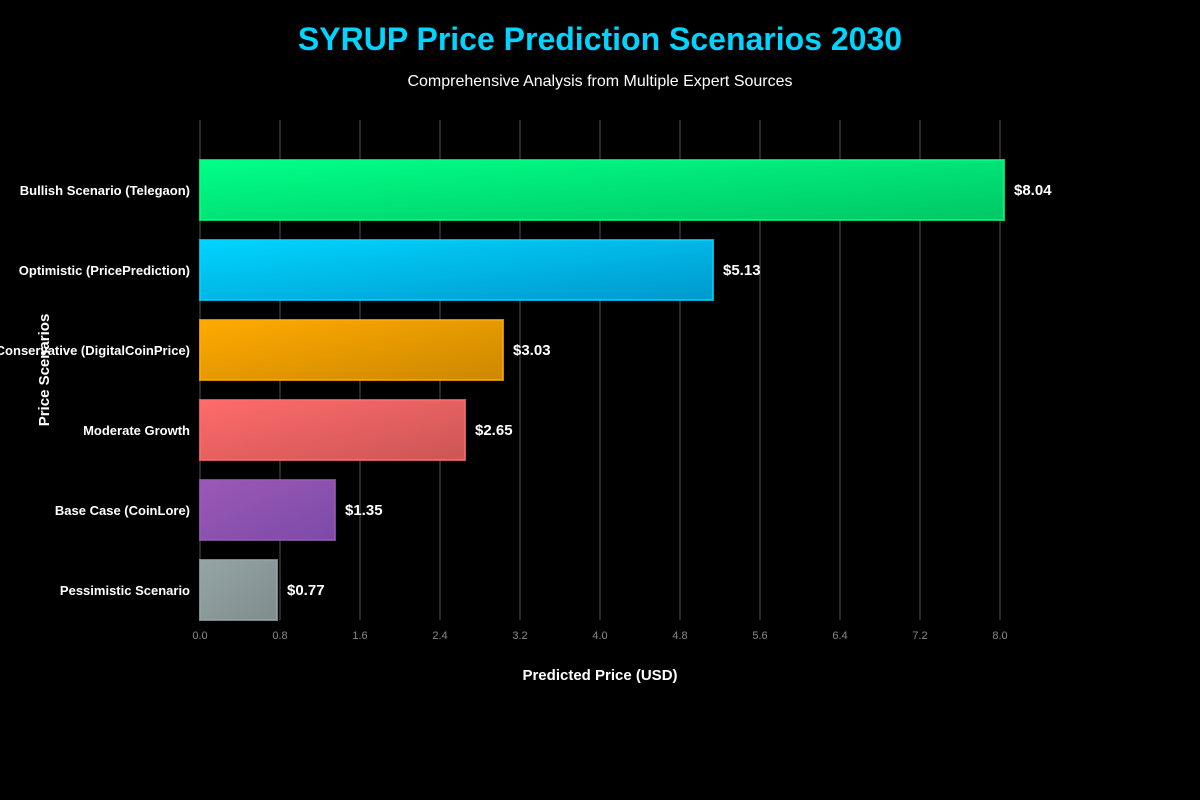 Image resolution: width=1200 pixels, height=800 pixels. I want to click on category-label: Conservative (DigitalCoinPrice), so click(95, 350).